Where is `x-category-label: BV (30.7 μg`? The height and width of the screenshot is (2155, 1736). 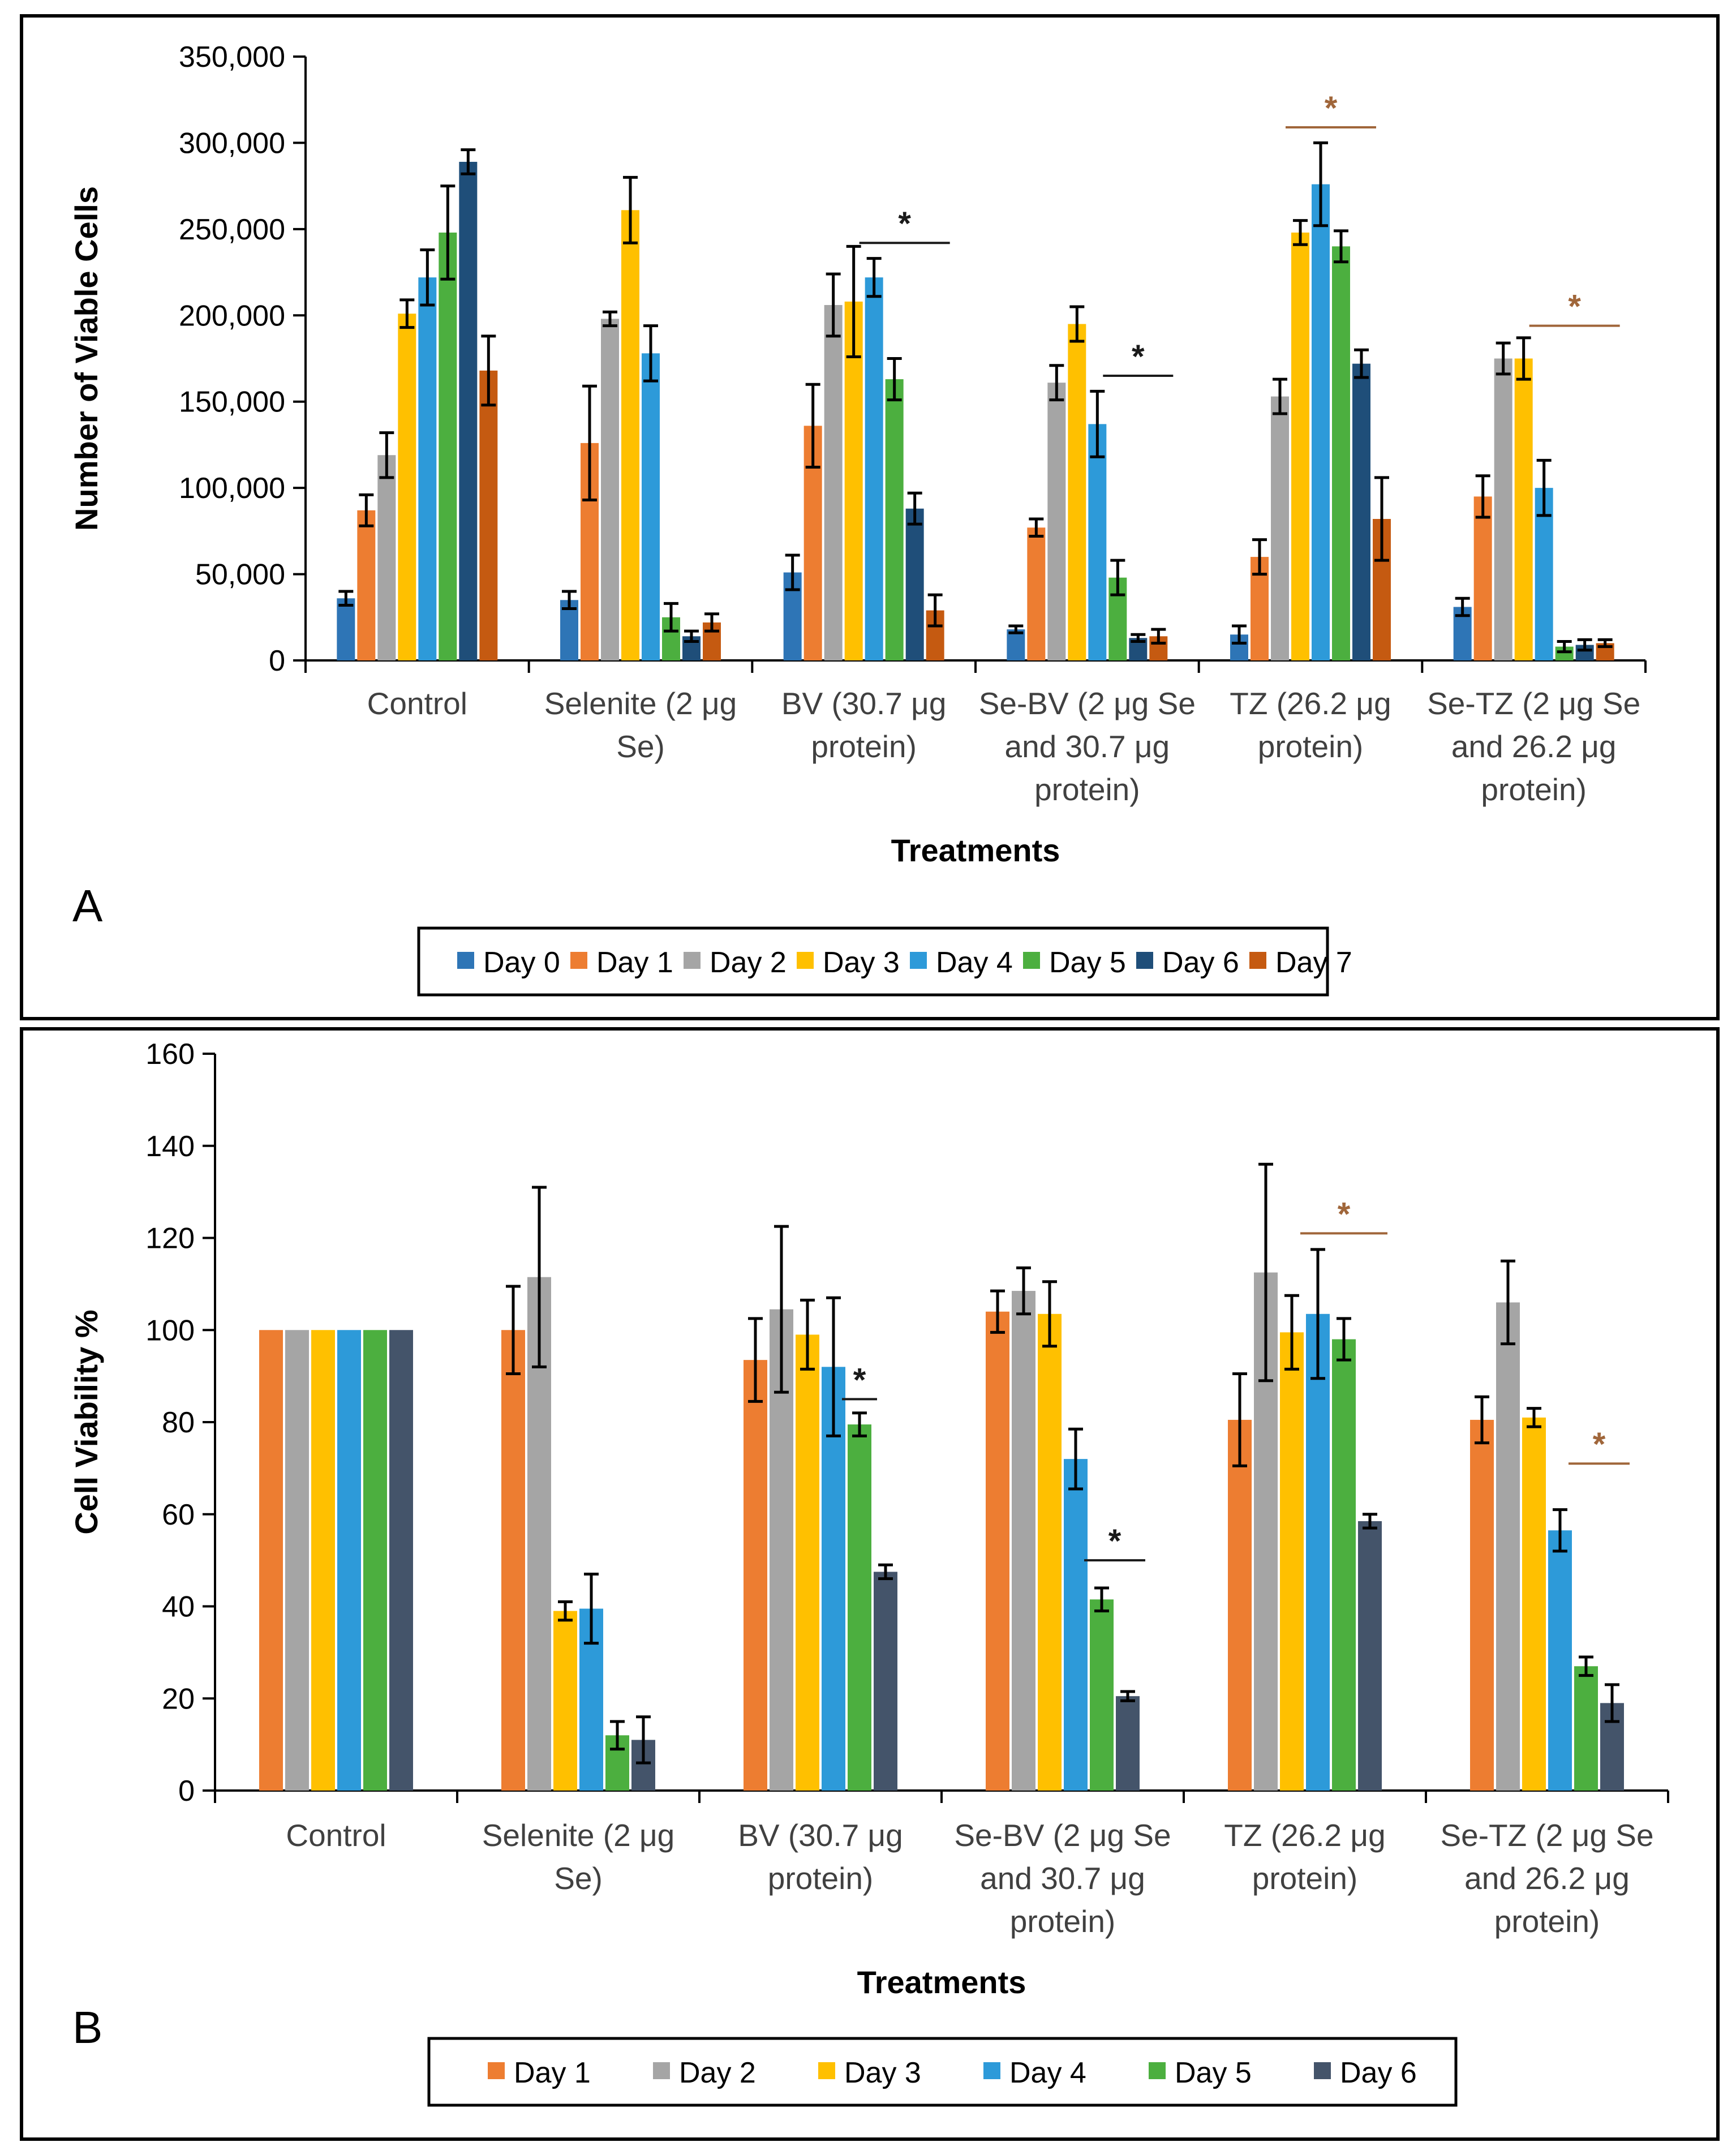
x-category-label: BV (30.7 μg is located at coordinates (864, 703).